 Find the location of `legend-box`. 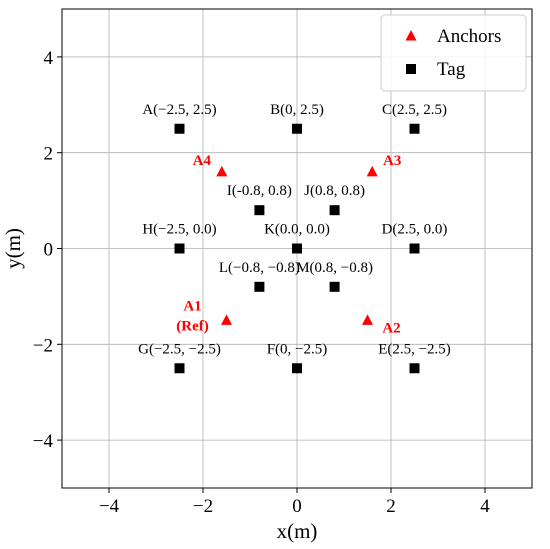

legend-box is located at coordinates (453, 53).